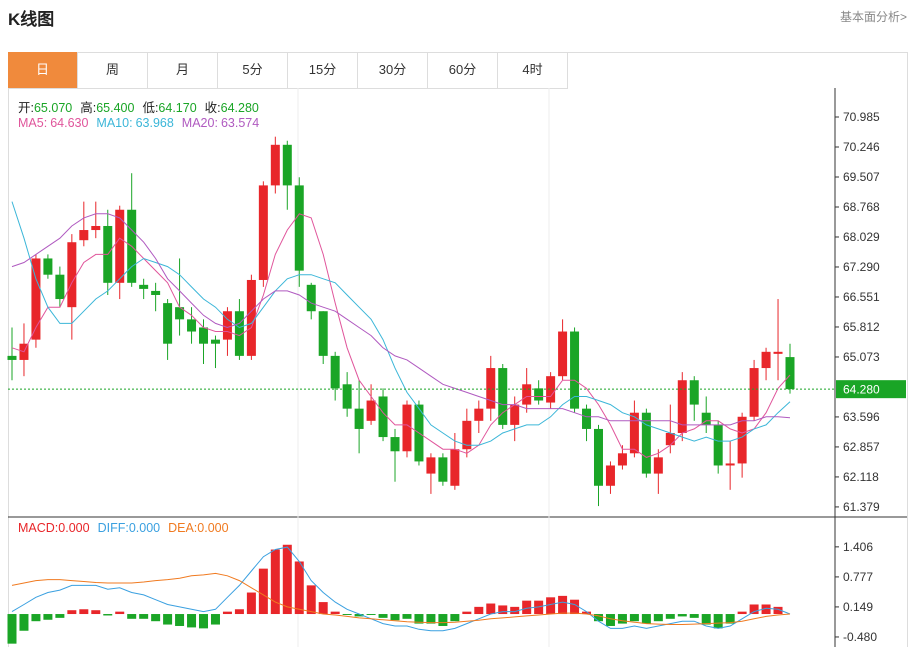 This screenshot has width=911, height=647. Describe the element at coordinates (861, 177) in the screenshot. I see `y-tick-label: 69.507` at that location.